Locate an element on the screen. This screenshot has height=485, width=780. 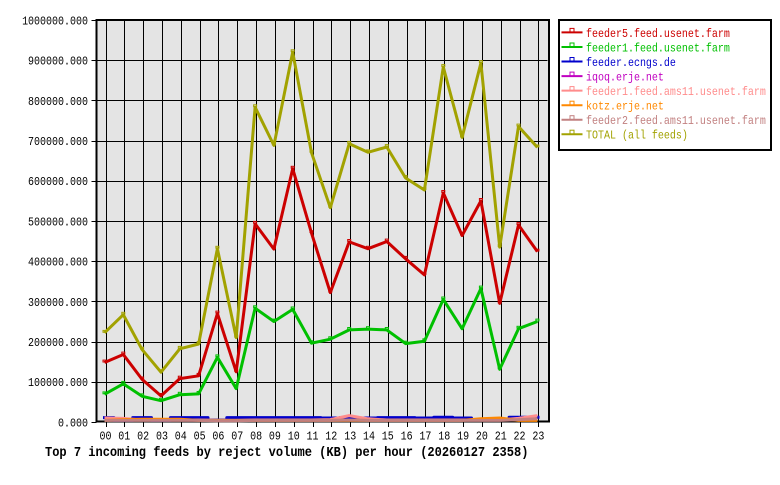
svg-text: 03 is located at coordinates (162, 437).